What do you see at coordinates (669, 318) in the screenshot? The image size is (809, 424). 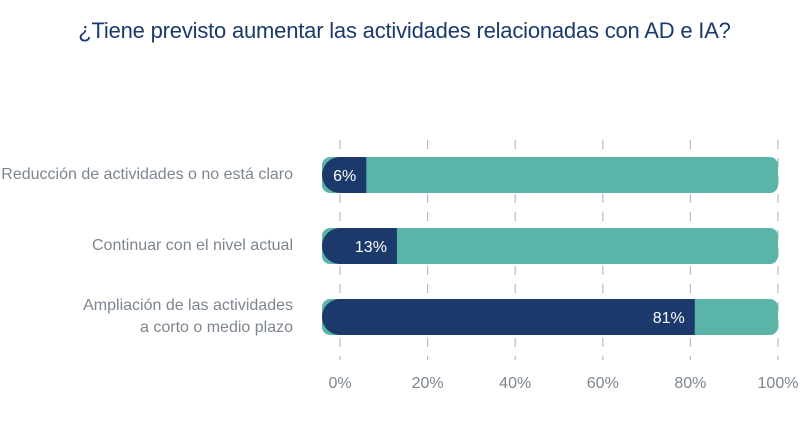 I see `data-label: 81%` at bounding box center [669, 318].